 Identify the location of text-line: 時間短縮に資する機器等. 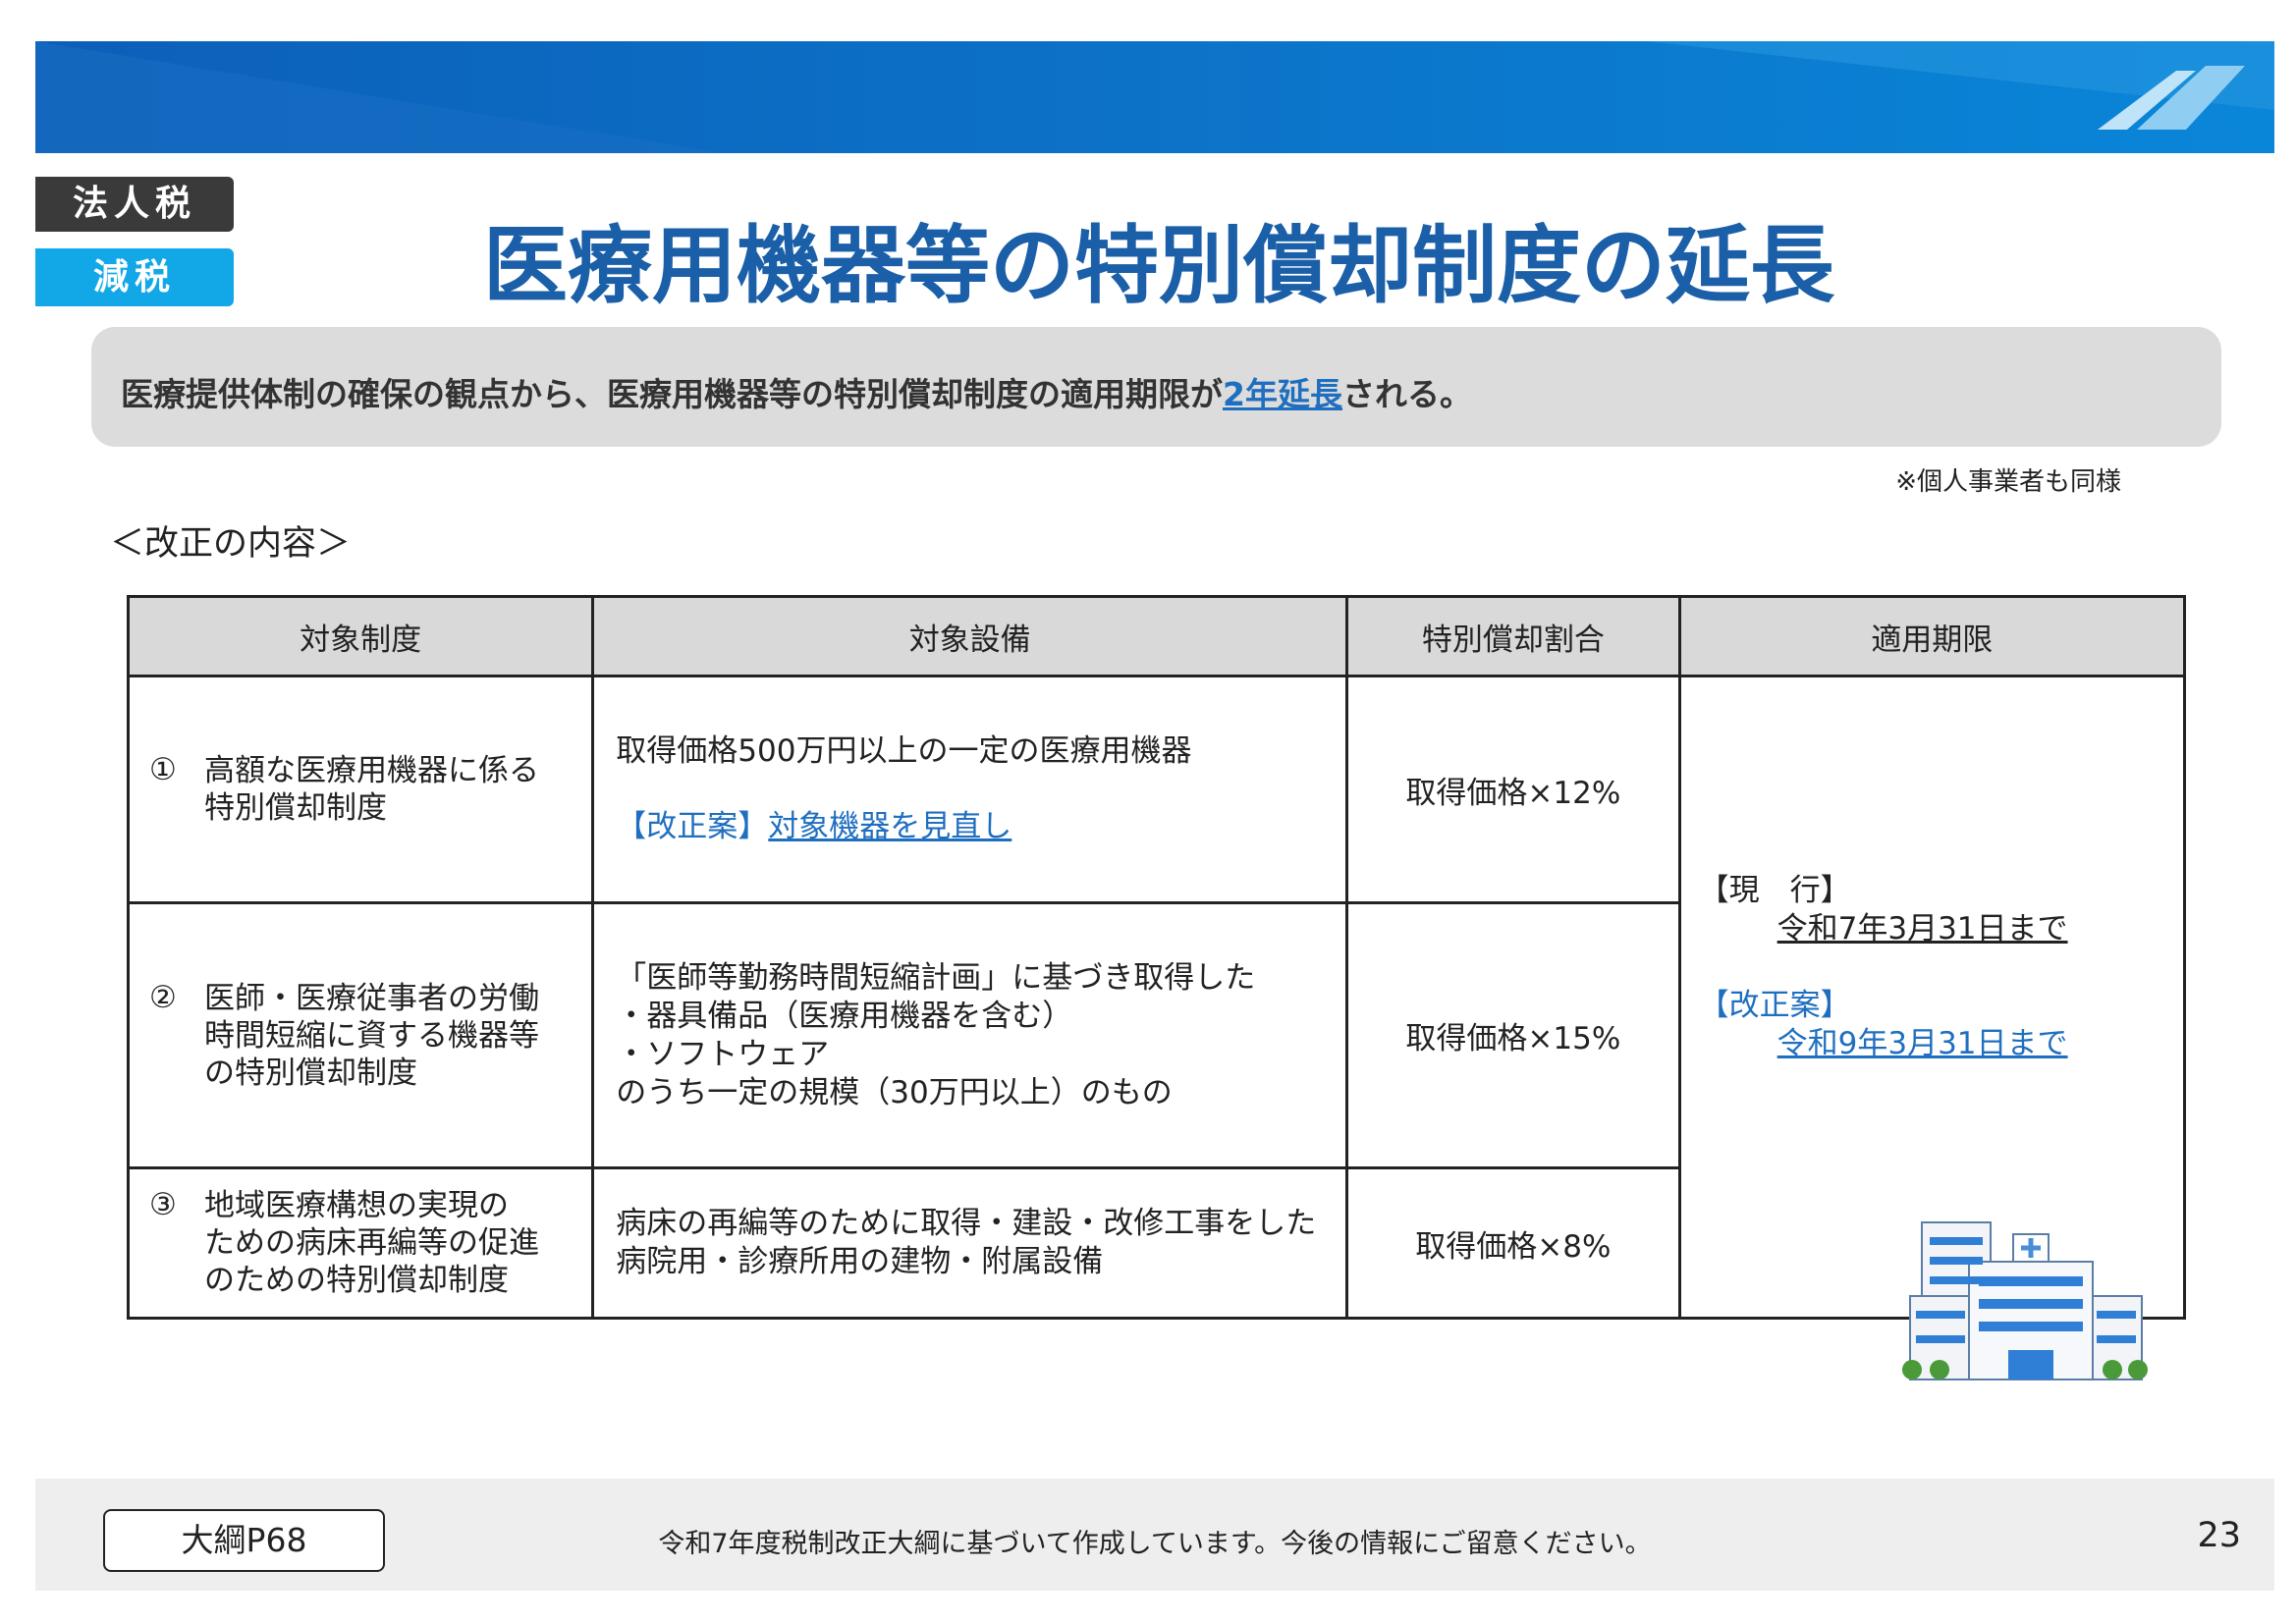
(371, 1035).